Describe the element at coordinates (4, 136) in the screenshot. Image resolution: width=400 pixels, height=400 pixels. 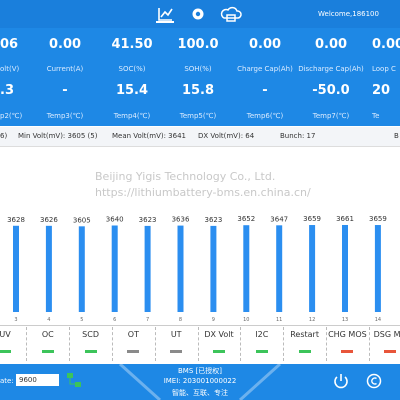
I see `info-item: 6)` at that location.